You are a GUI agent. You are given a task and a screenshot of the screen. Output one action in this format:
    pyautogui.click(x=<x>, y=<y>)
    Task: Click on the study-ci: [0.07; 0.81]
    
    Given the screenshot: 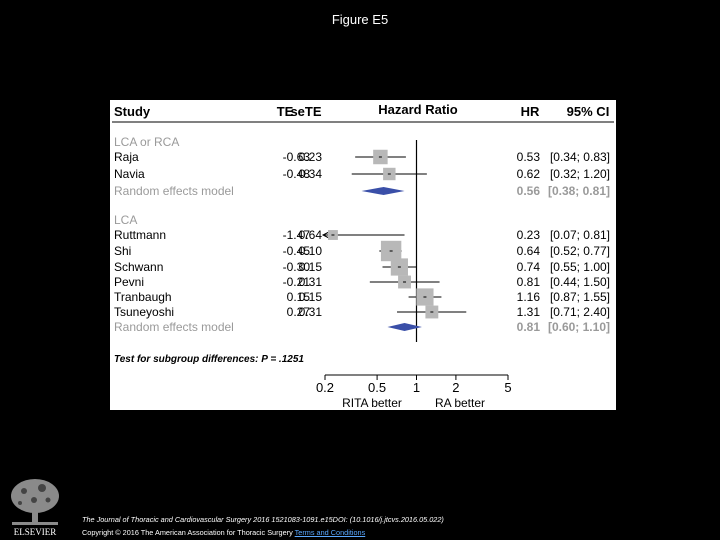 What is the action you would take?
    pyautogui.click(x=580, y=235)
    